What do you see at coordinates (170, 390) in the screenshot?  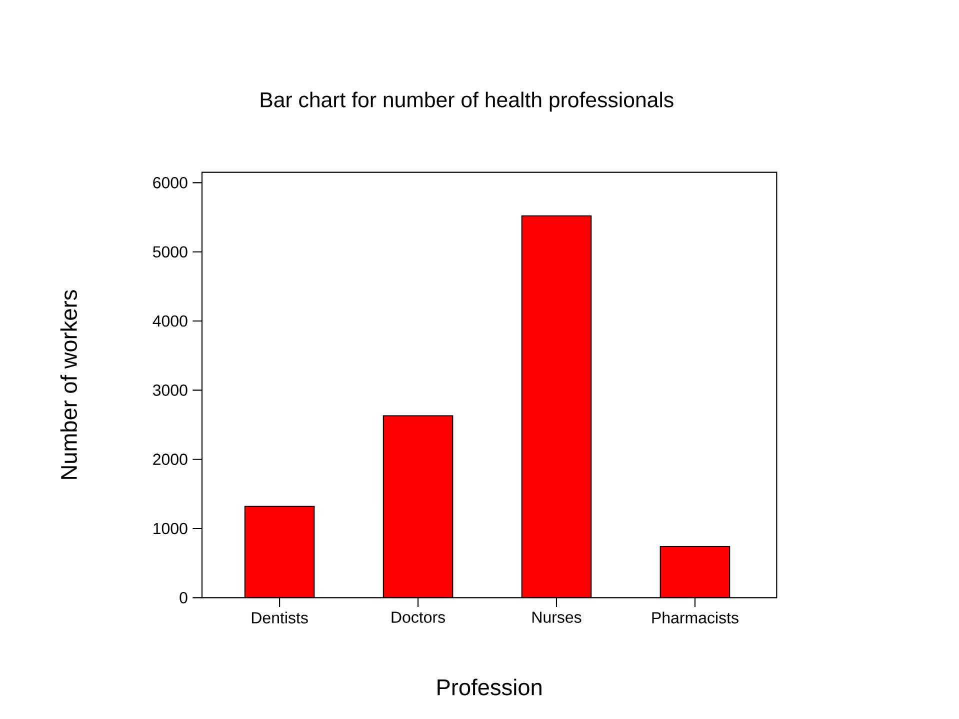 I see `y-tick-label: 3000` at bounding box center [170, 390].